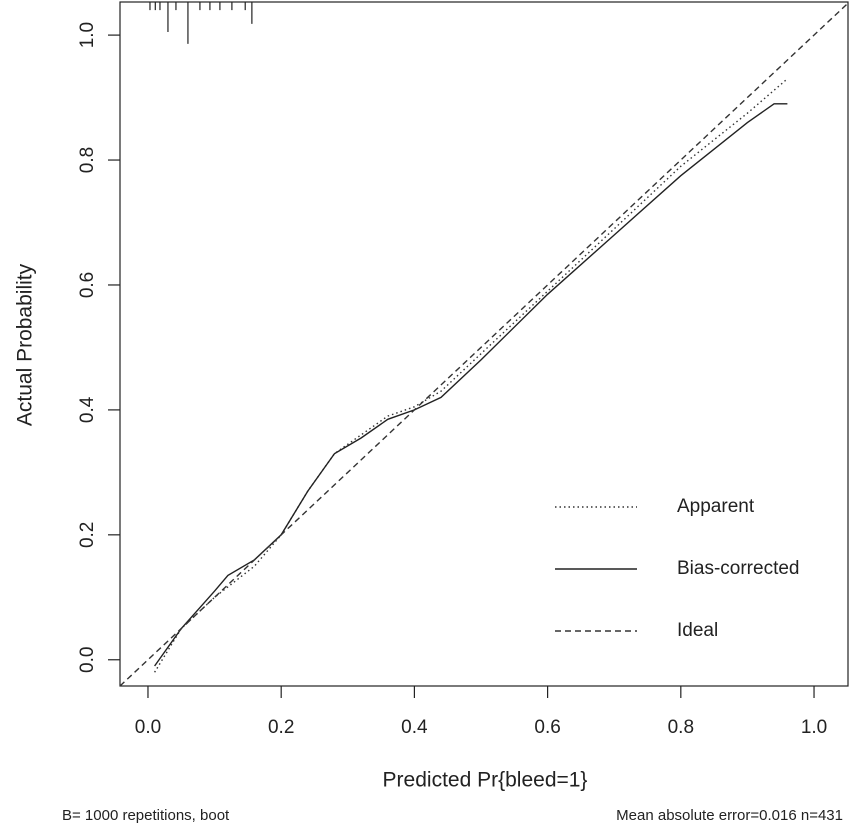 This screenshot has width=851, height=833. Describe the element at coordinates (697, 630) in the screenshot. I see `legend-label: Ideal` at that location.